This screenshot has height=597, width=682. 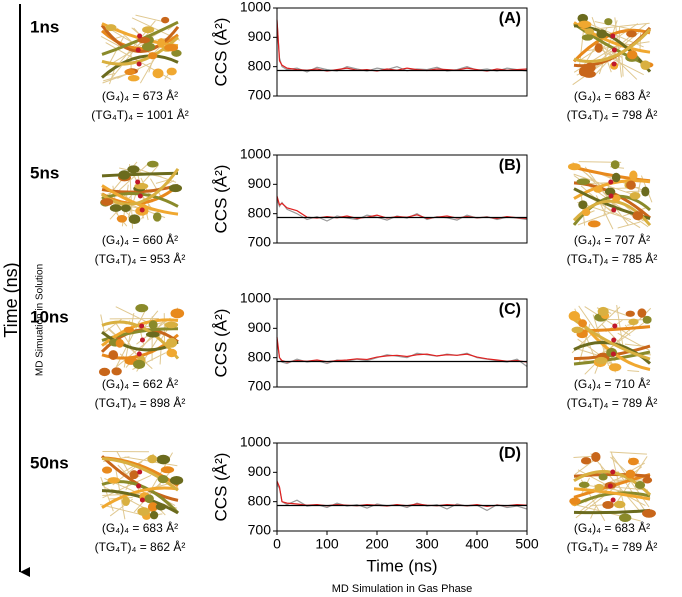 What do you see at coordinates (140, 546) in the screenshot?
I see `ccs-caption: (TG₄T)₄ = 862 Å²` at bounding box center [140, 546].